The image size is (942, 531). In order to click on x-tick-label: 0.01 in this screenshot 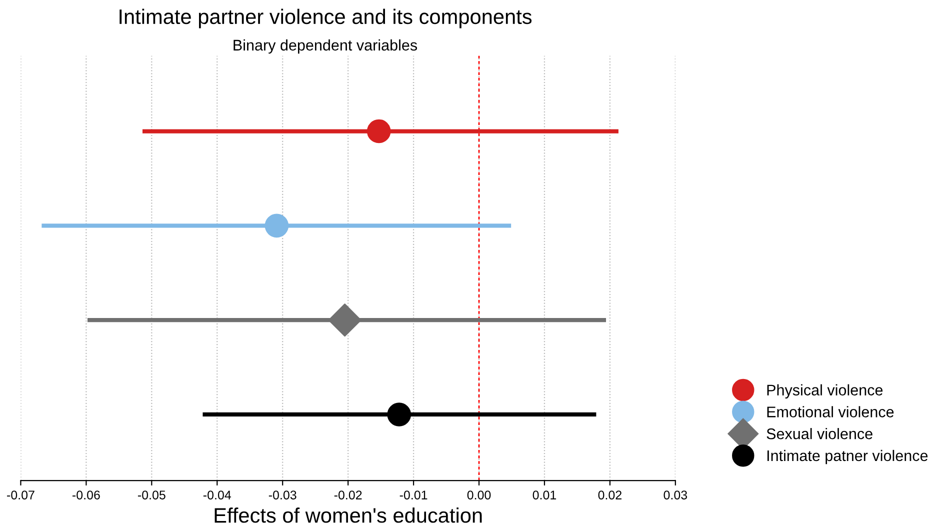, I will do `click(544, 495)`.